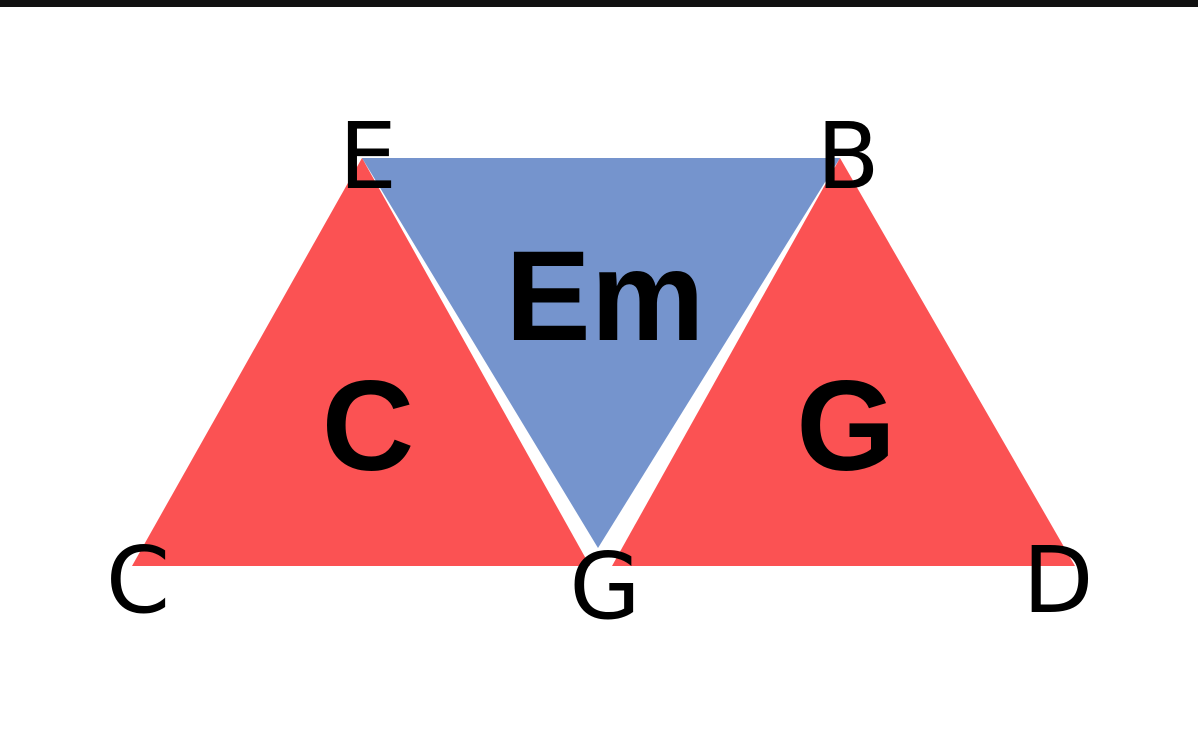 Image resolution: width=1198 pixels, height=754 pixels. What do you see at coordinates (368, 426) in the screenshot?
I see `chord-label-c: C` at bounding box center [368, 426].